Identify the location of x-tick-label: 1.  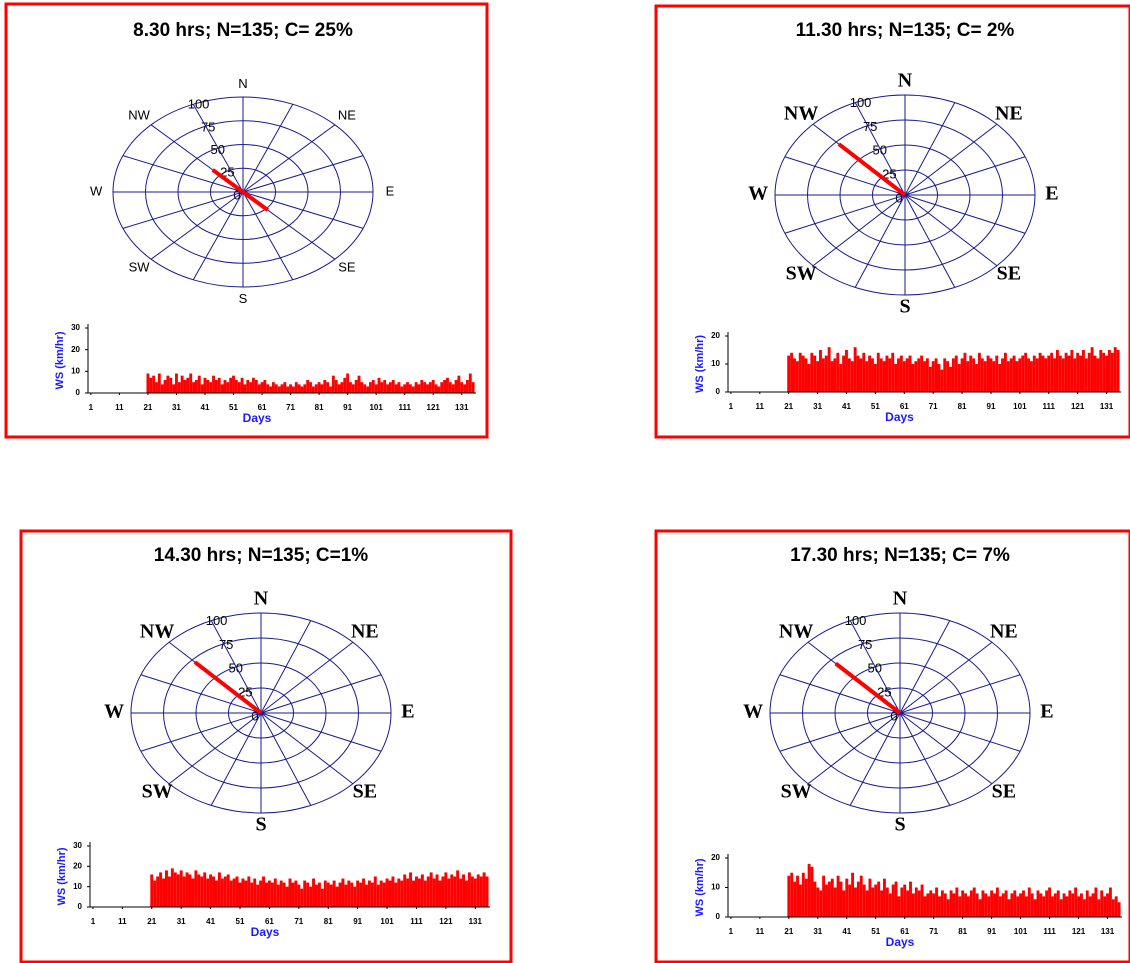
(91, 407).